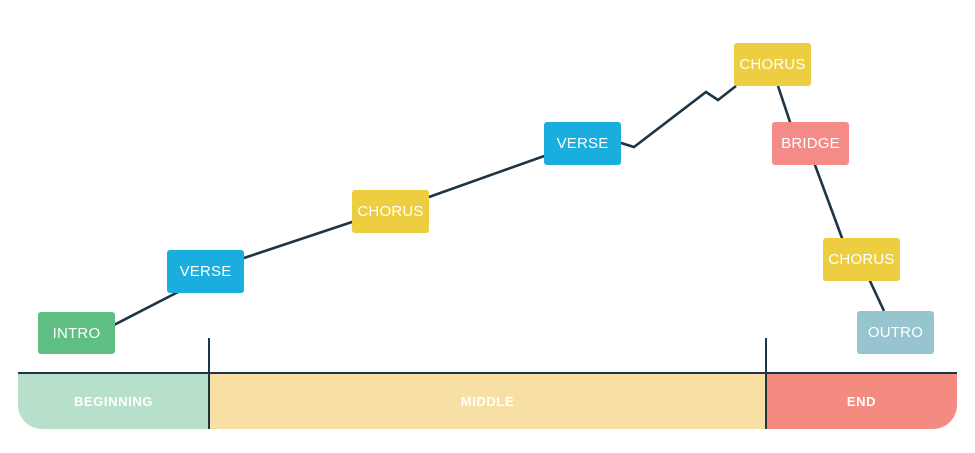 This screenshot has width=975, height=453. I want to click on section-middle: MIDDLE, so click(487, 401).